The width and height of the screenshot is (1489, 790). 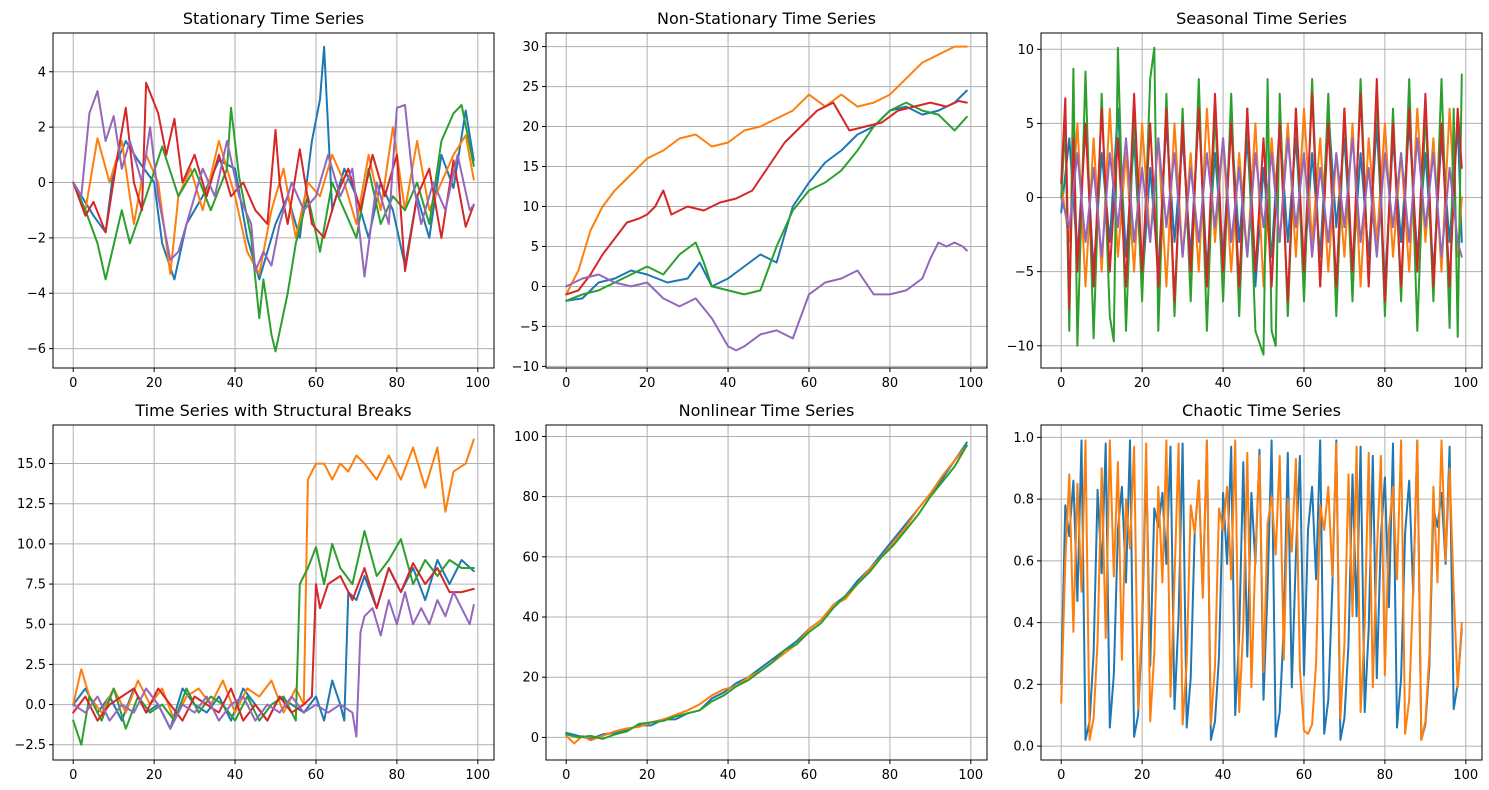 I want to click on y-tick-label: 2.5, so click(x=35, y=665).